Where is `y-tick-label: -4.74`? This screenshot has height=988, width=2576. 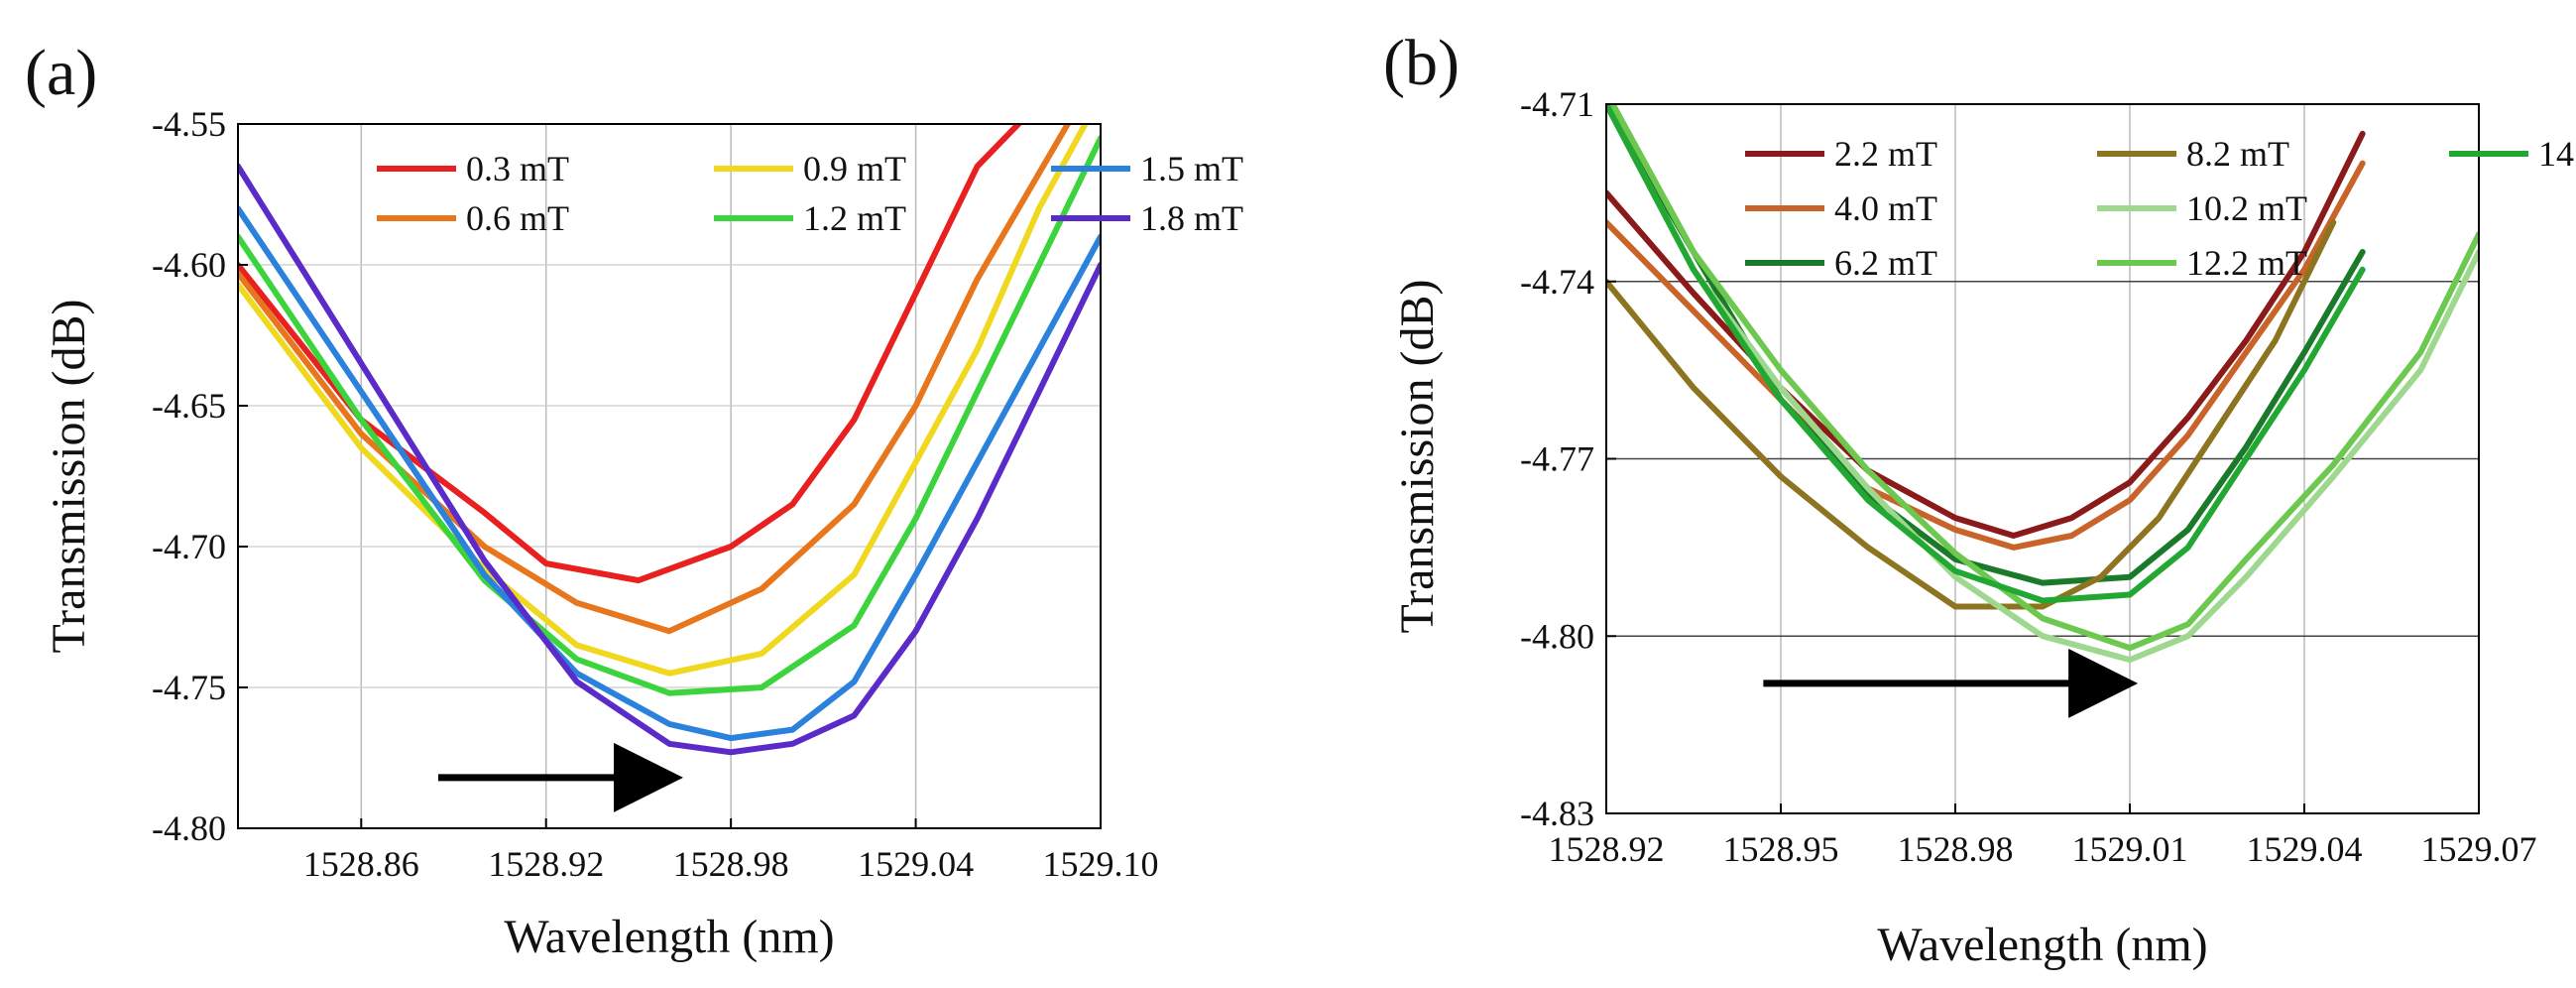 y-tick-label: -4.74 is located at coordinates (1557, 282).